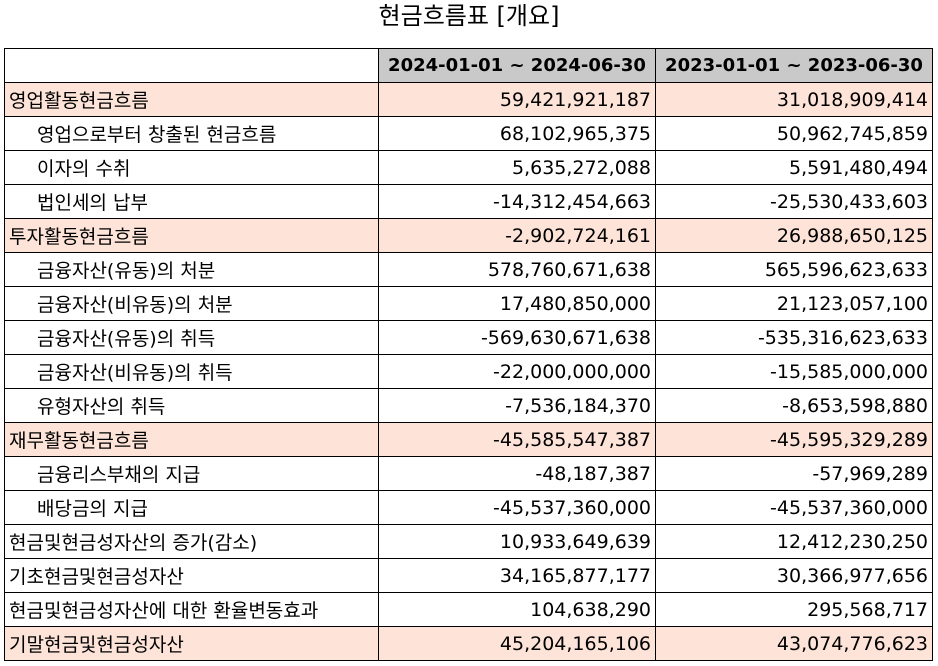  What do you see at coordinates (794, 269) in the screenshot?
I see `row-previous-value: 565,596,623,633` at bounding box center [794, 269].